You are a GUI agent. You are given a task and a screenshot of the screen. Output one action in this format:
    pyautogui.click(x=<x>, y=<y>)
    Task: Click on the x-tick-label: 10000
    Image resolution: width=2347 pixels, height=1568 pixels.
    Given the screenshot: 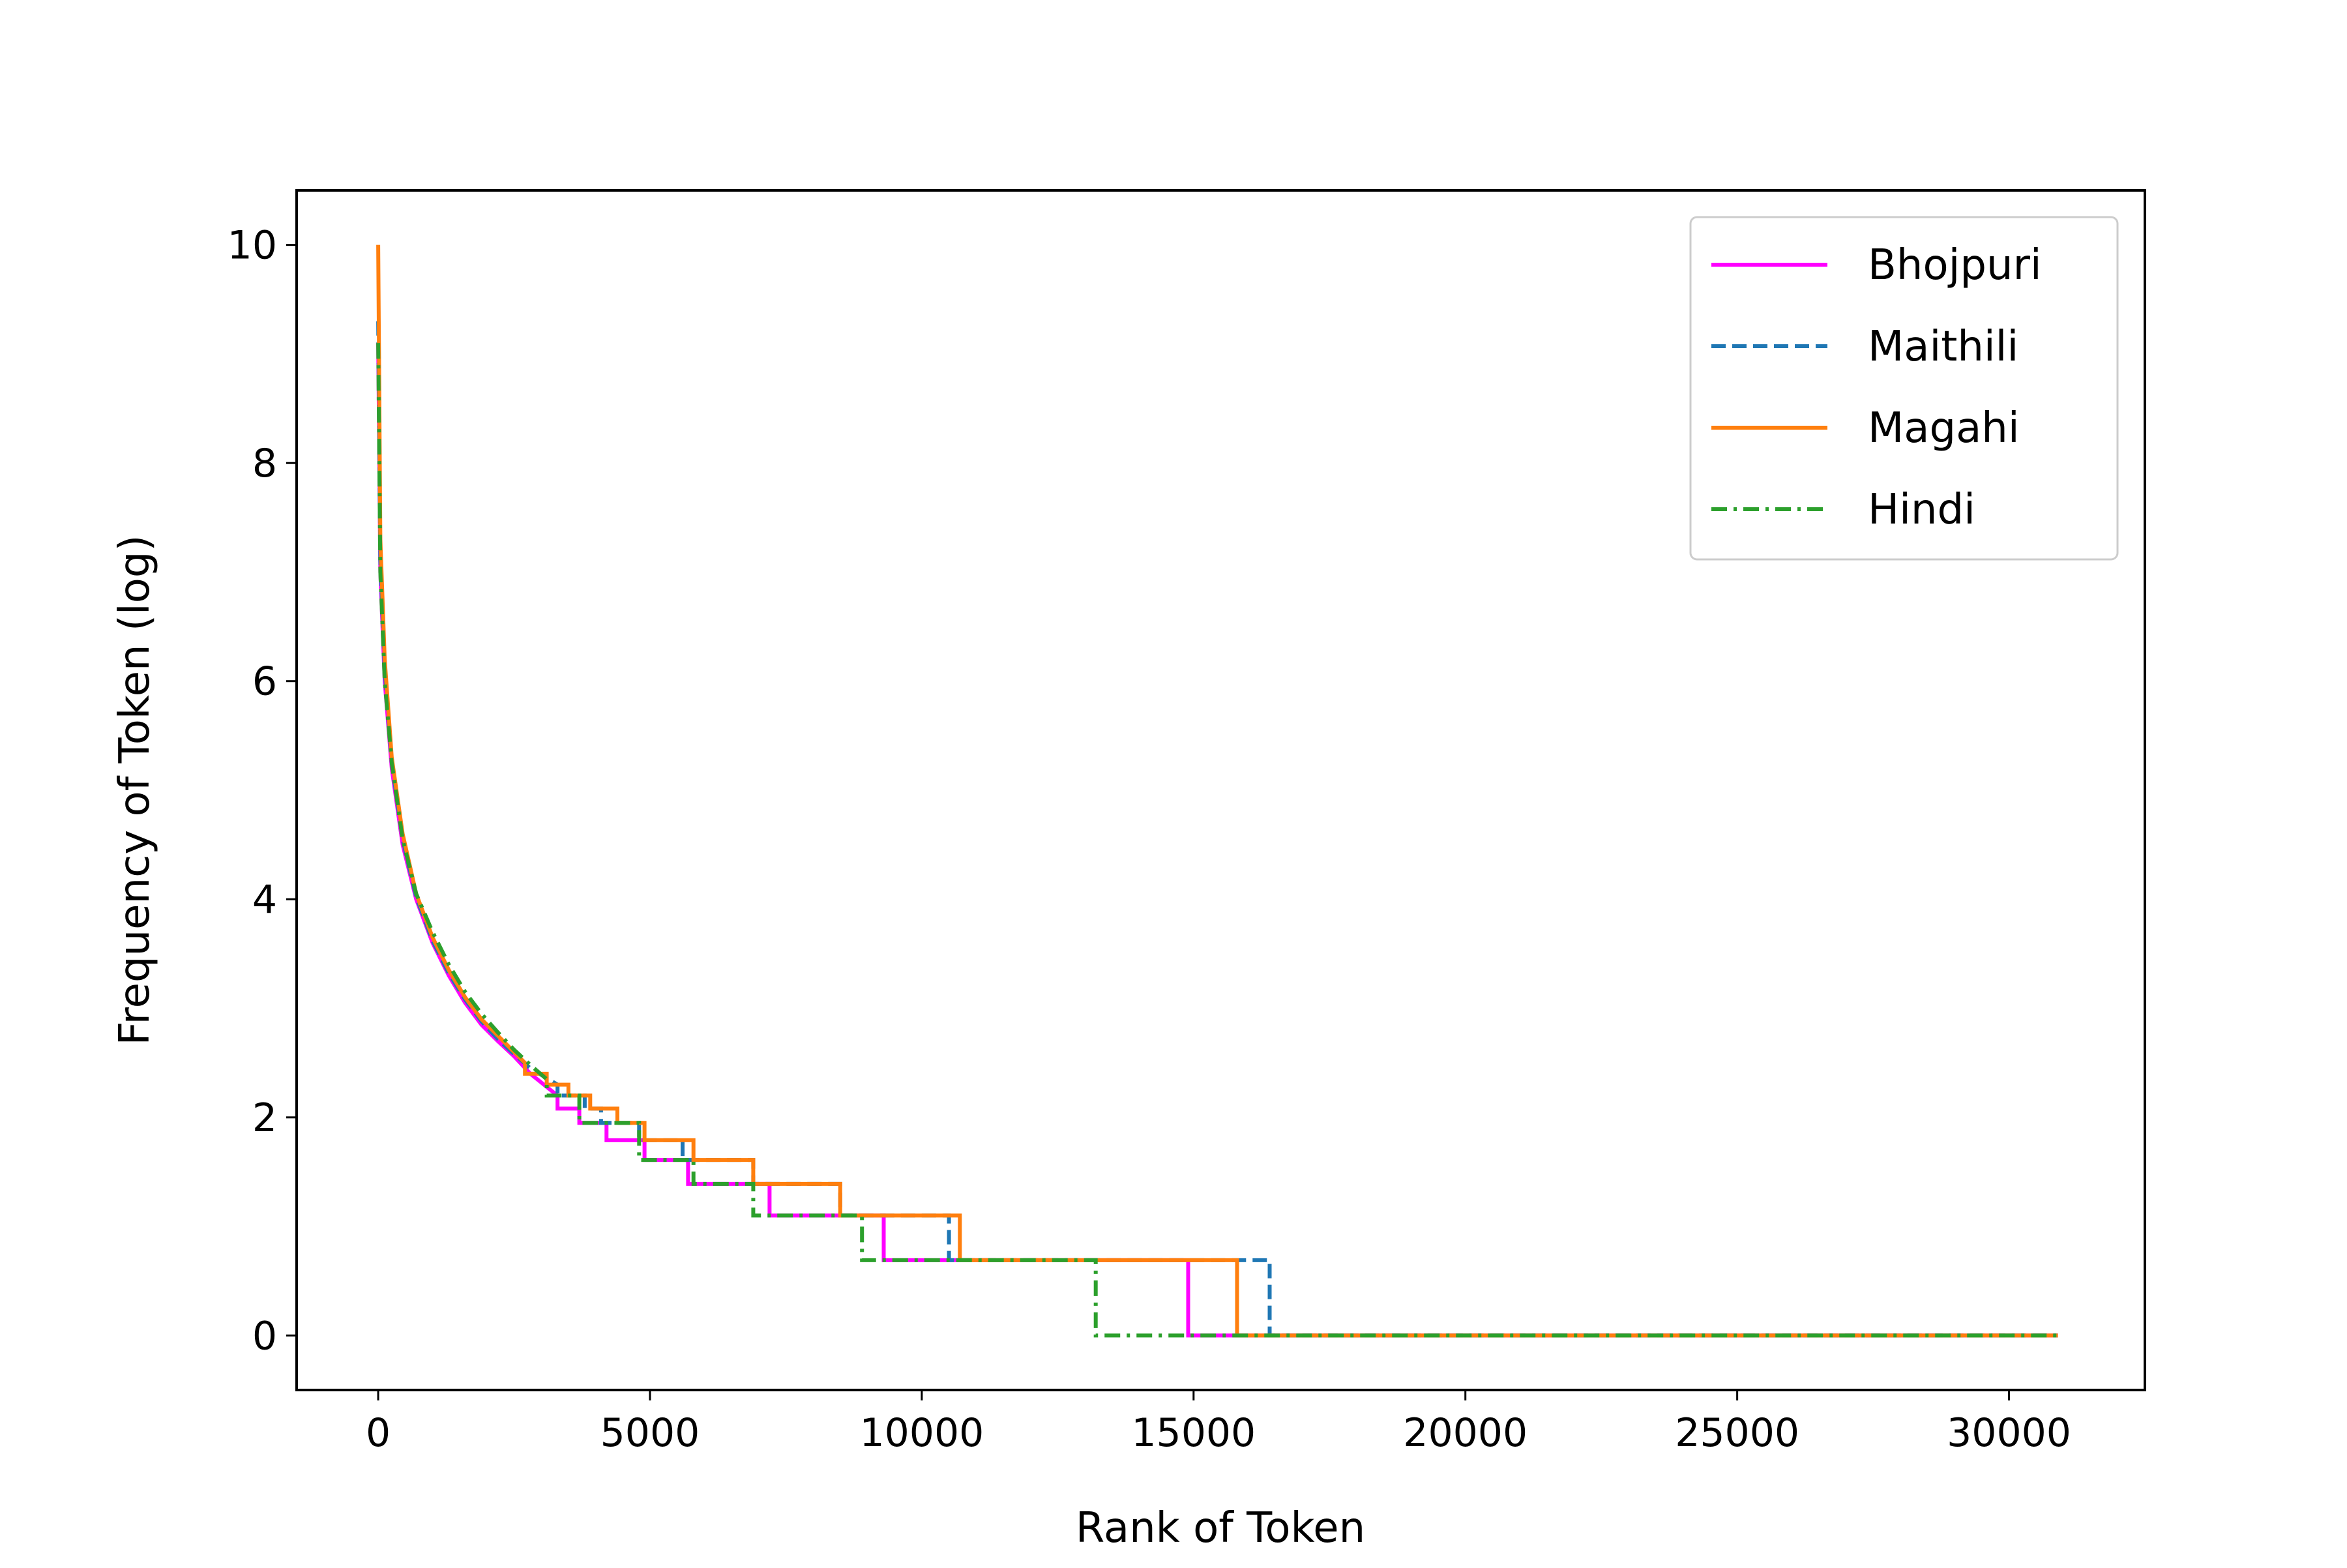 What is the action you would take?
    pyautogui.click(x=921, y=1433)
    